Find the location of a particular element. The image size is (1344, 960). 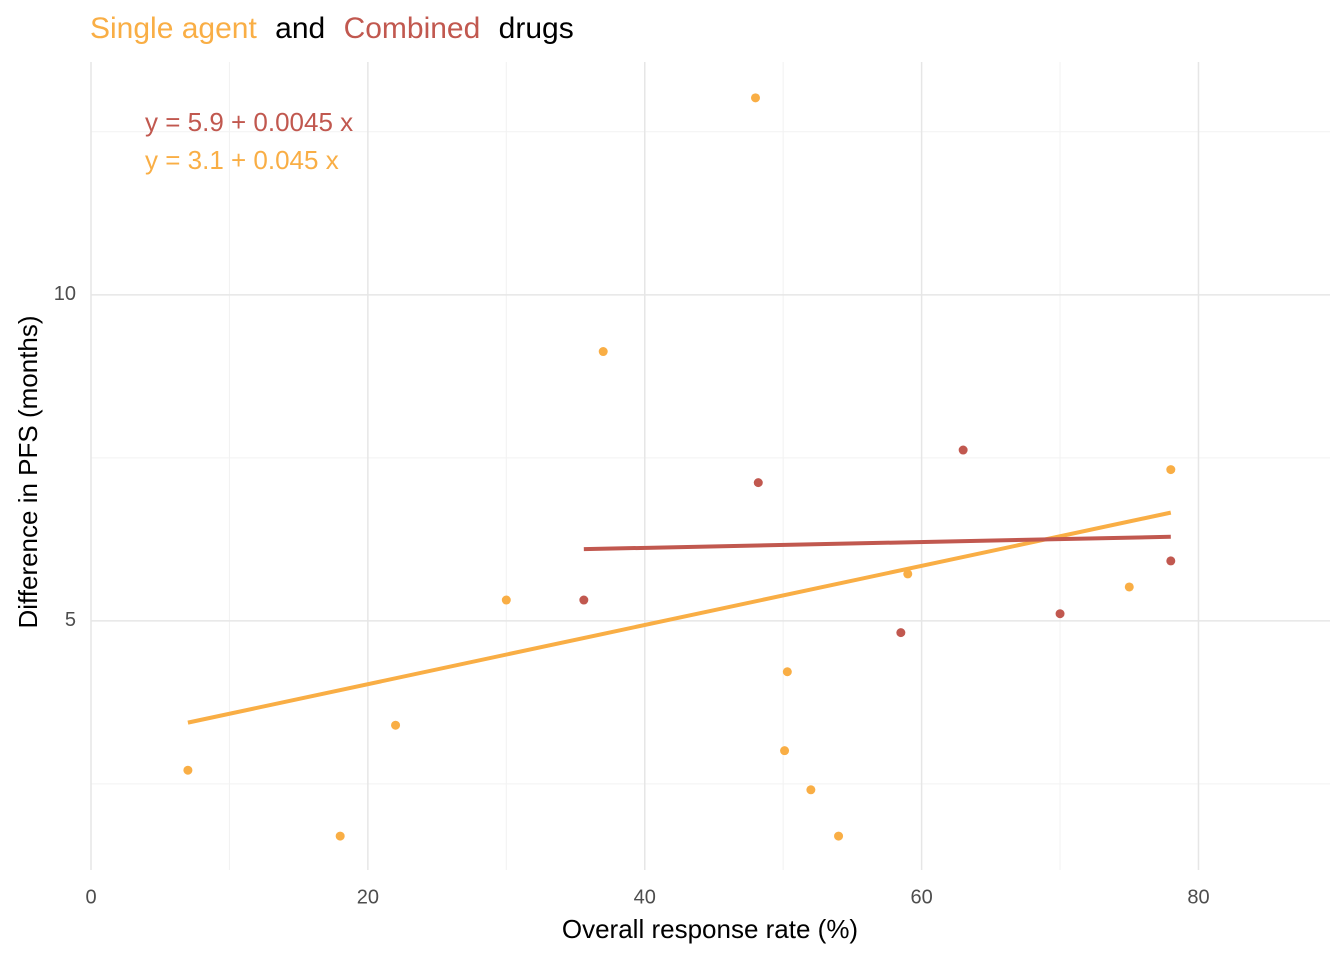

y-tick-label: 5 is located at coordinates (70, 620).